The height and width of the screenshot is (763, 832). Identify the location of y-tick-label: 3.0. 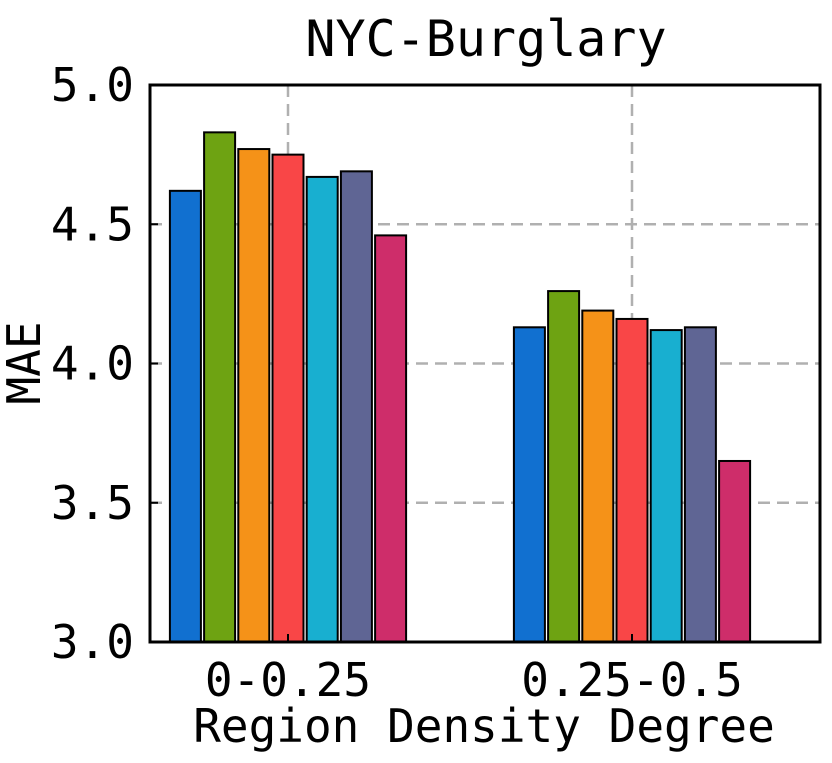
(92, 642).